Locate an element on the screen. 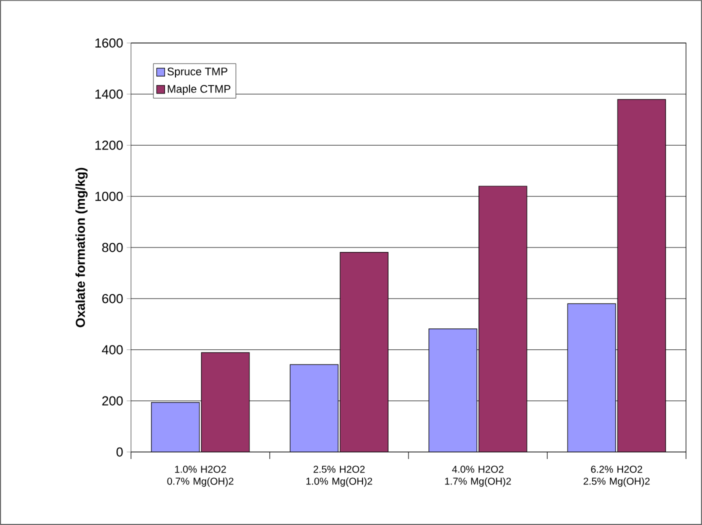 This screenshot has width=702, height=525. y-tick-label: 200 is located at coordinates (112, 401).